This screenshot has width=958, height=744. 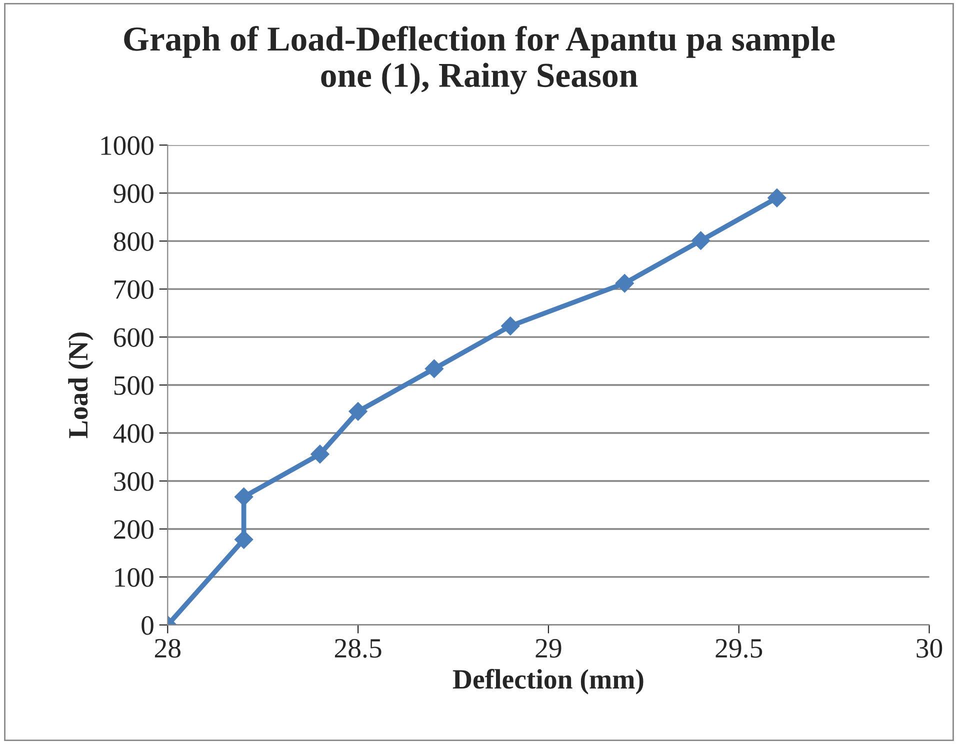 What do you see at coordinates (548, 681) in the screenshot?
I see `x-axis-title: Deflection (mm)` at bounding box center [548, 681].